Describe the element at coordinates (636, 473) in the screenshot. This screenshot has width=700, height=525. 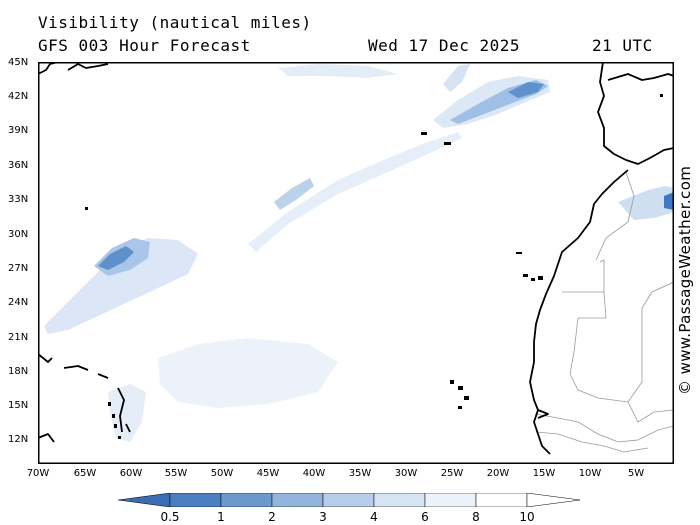
I see `lon-label-5w: 5W` at that location.